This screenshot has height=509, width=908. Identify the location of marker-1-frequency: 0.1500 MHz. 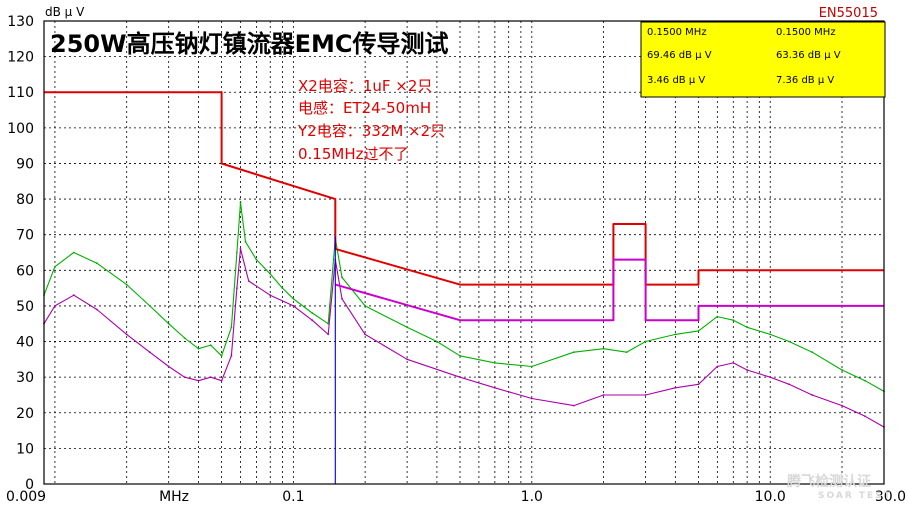
(677, 32).